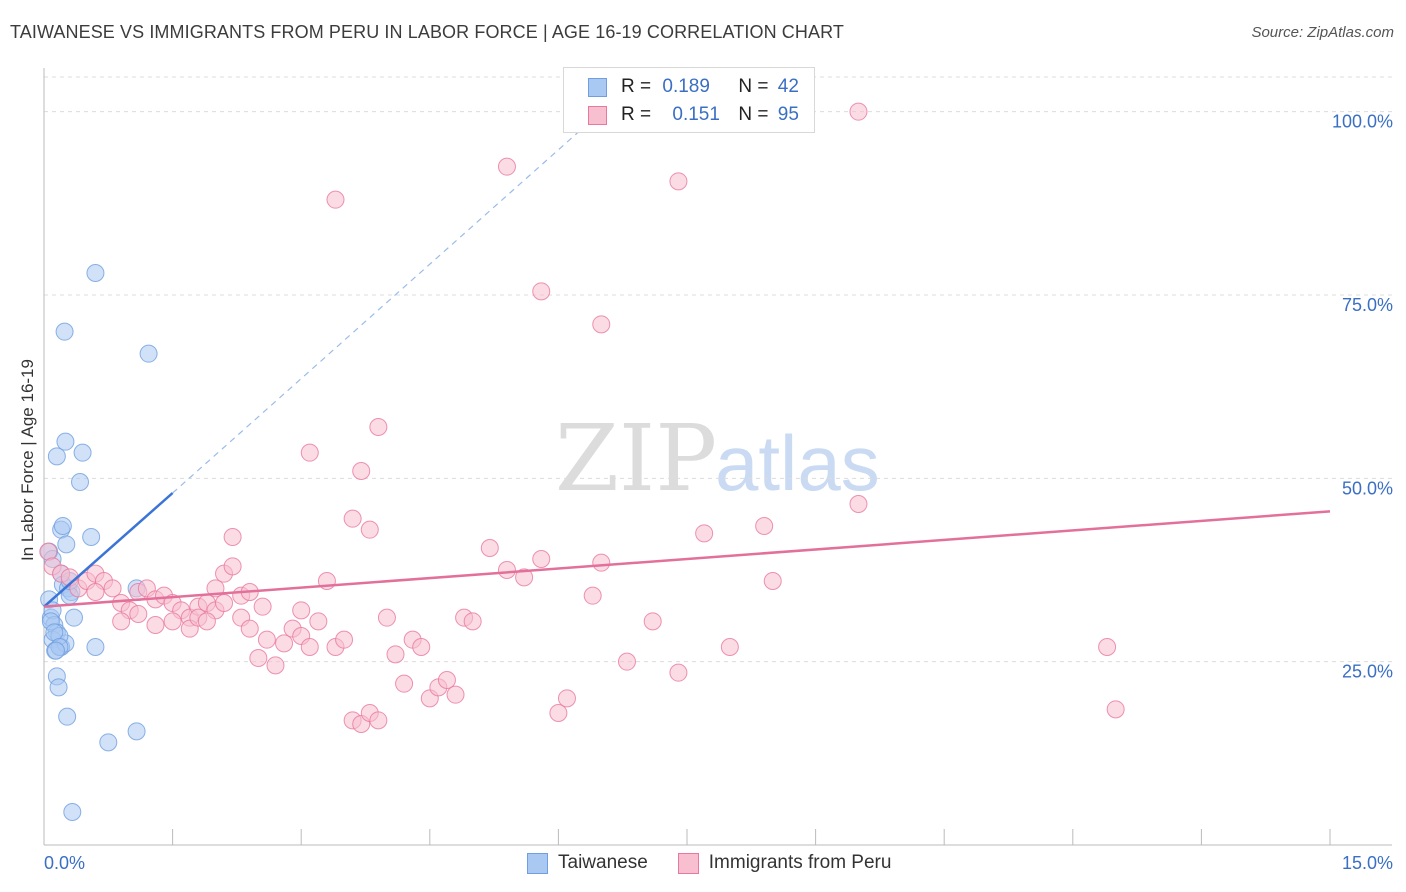 The width and height of the screenshot is (1406, 892). What do you see at coordinates (1362, 122) in the screenshot?
I see `y-tick-label: 100.0%` at bounding box center [1362, 122].